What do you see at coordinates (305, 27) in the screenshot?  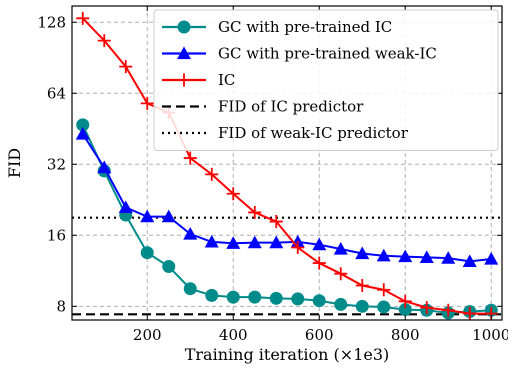 I see `legend-label: GC with pre-trained IC` at bounding box center [305, 27].